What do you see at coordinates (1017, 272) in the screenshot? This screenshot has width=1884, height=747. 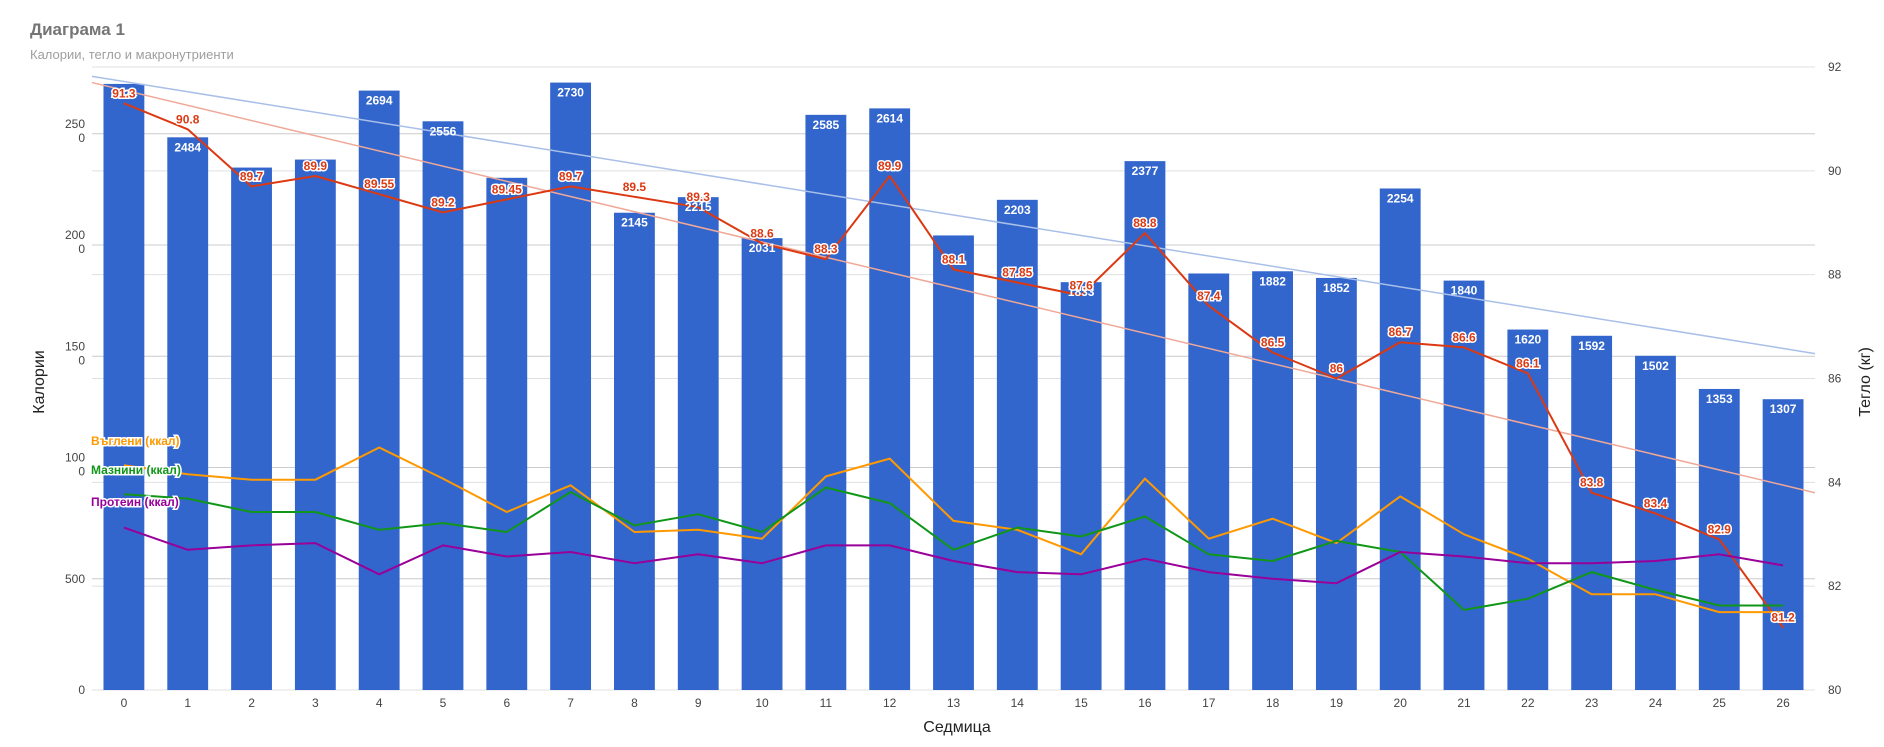 I see `weight-label: 87.85` at bounding box center [1017, 272].